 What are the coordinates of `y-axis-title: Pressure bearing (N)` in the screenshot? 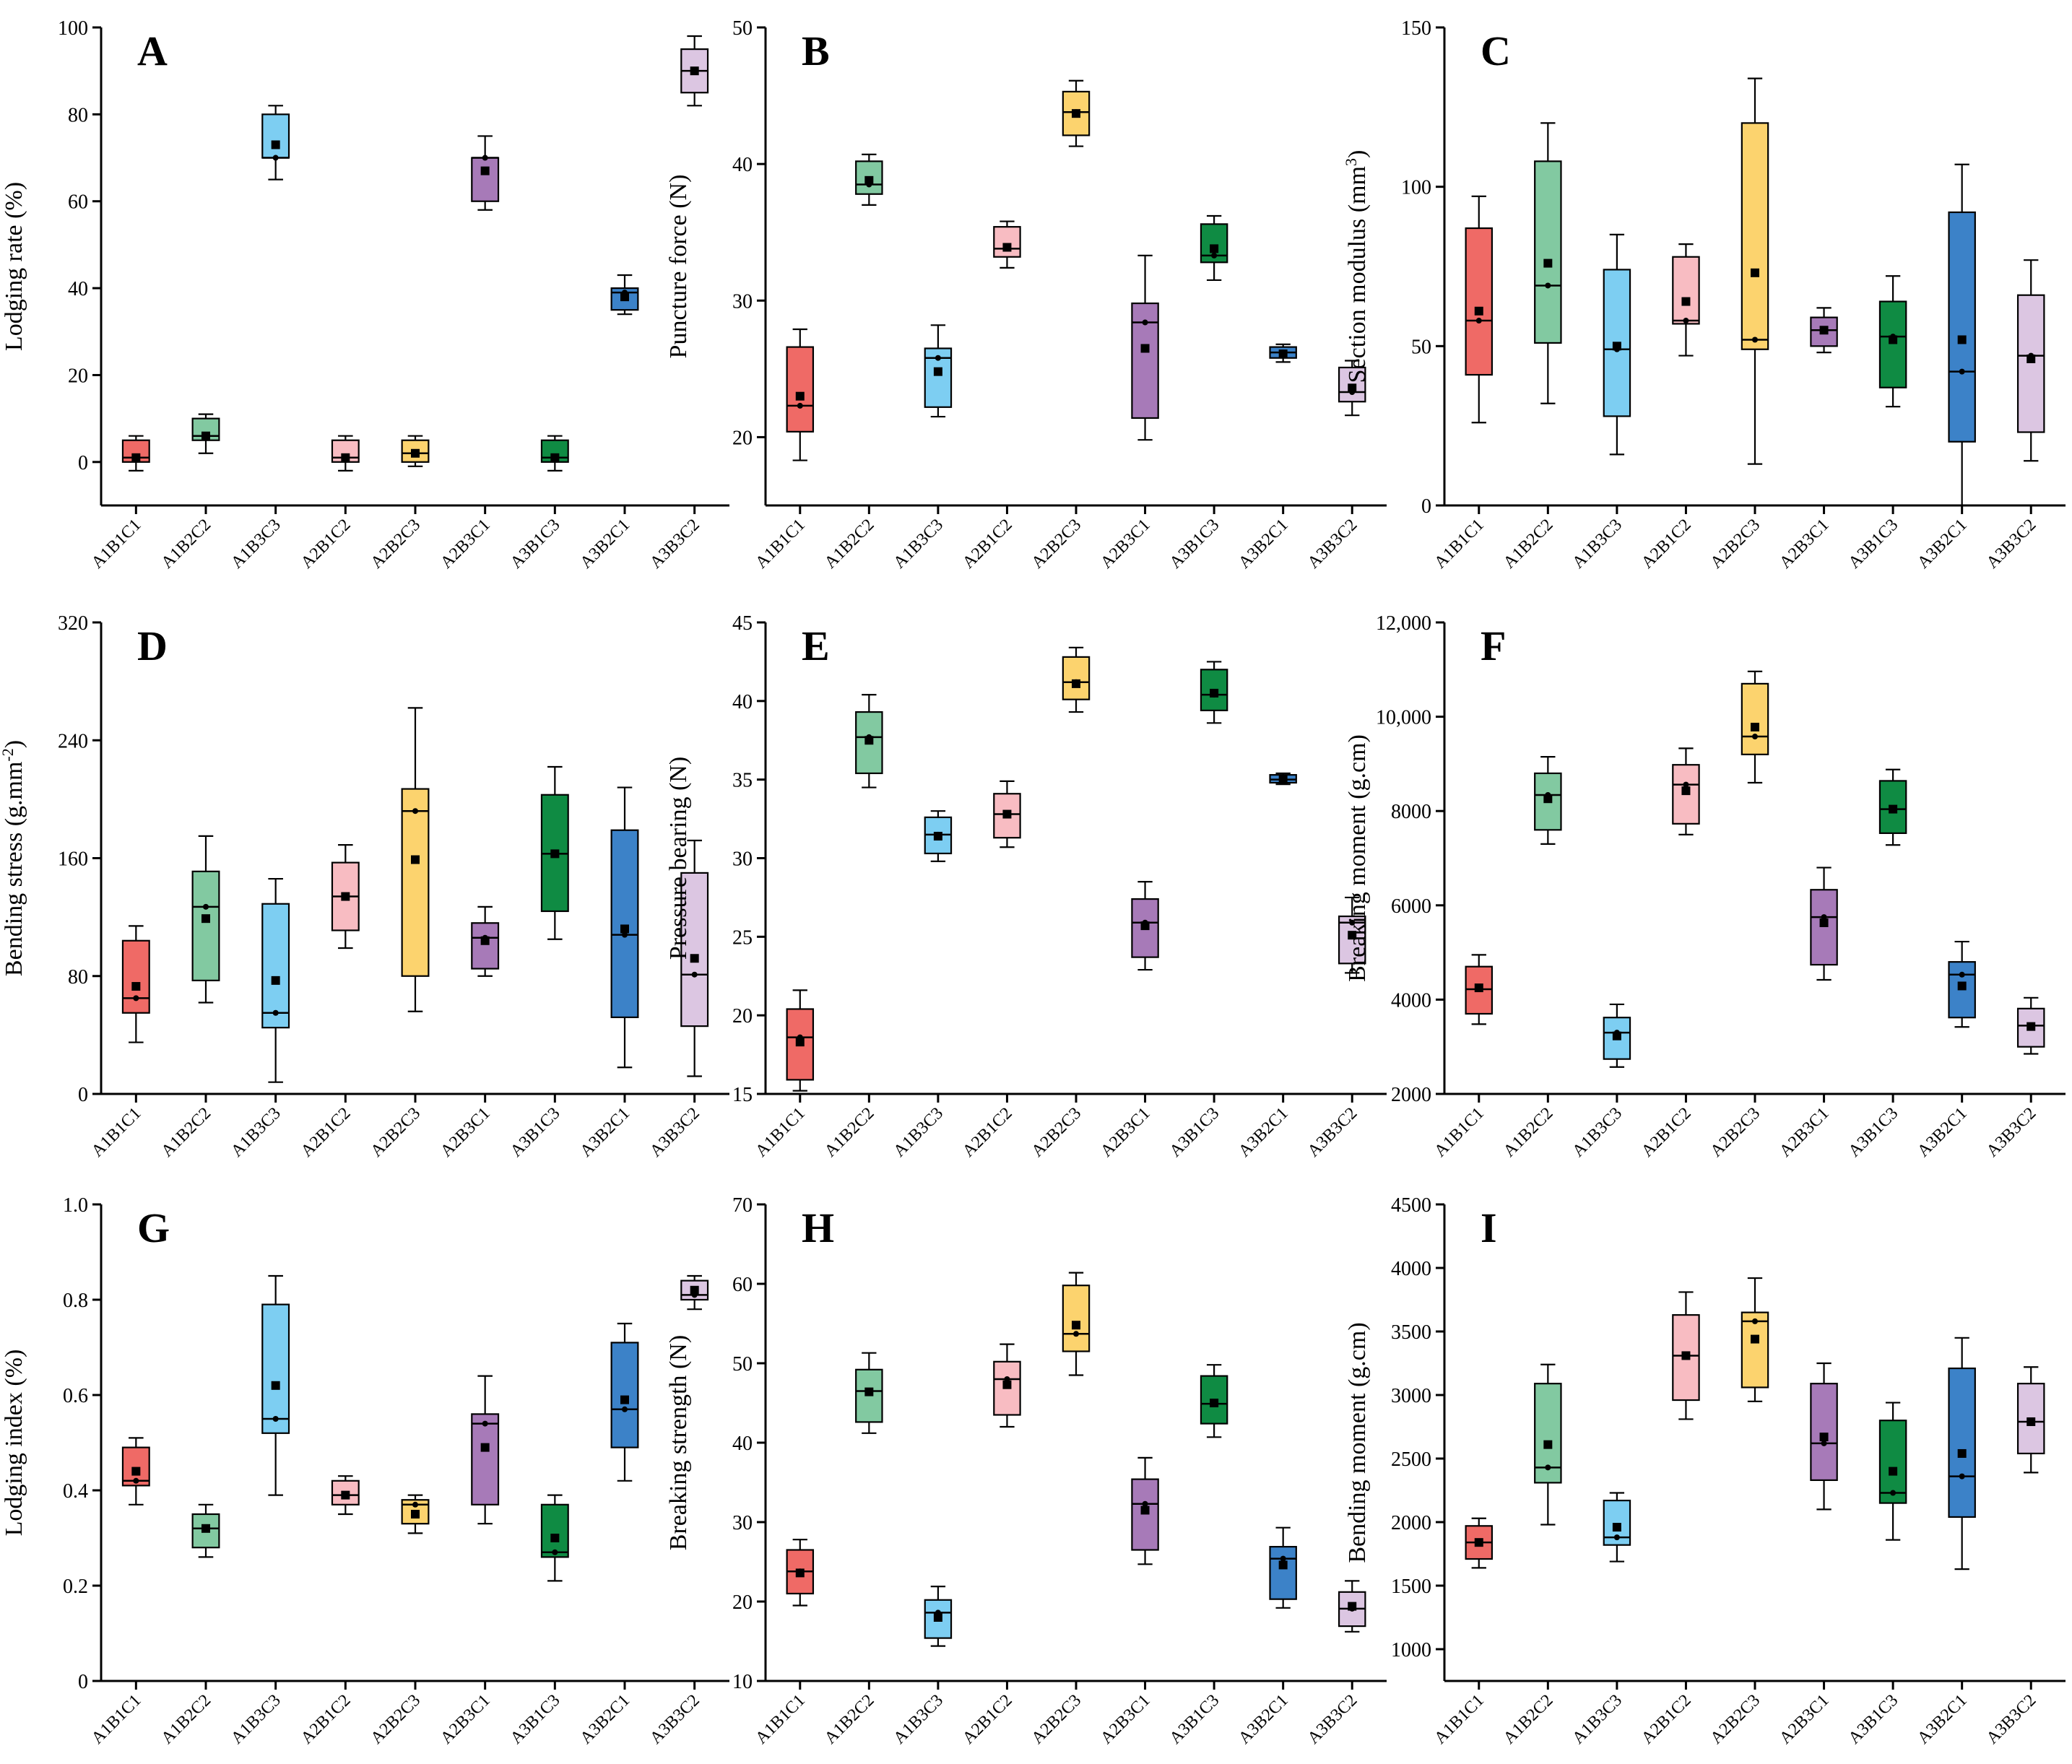 It's located at (679, 858).